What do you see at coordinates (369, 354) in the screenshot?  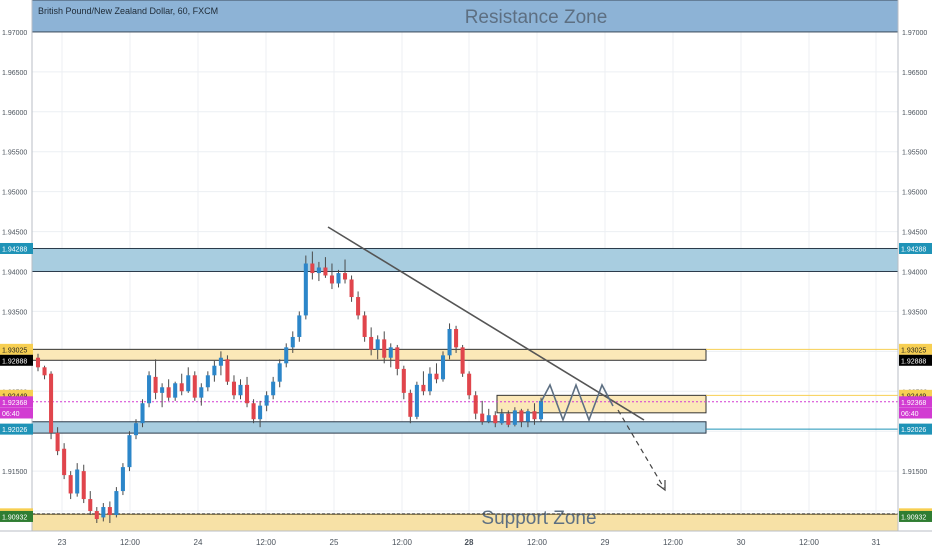 I see `mid-band` at bounding box center [369, 354].